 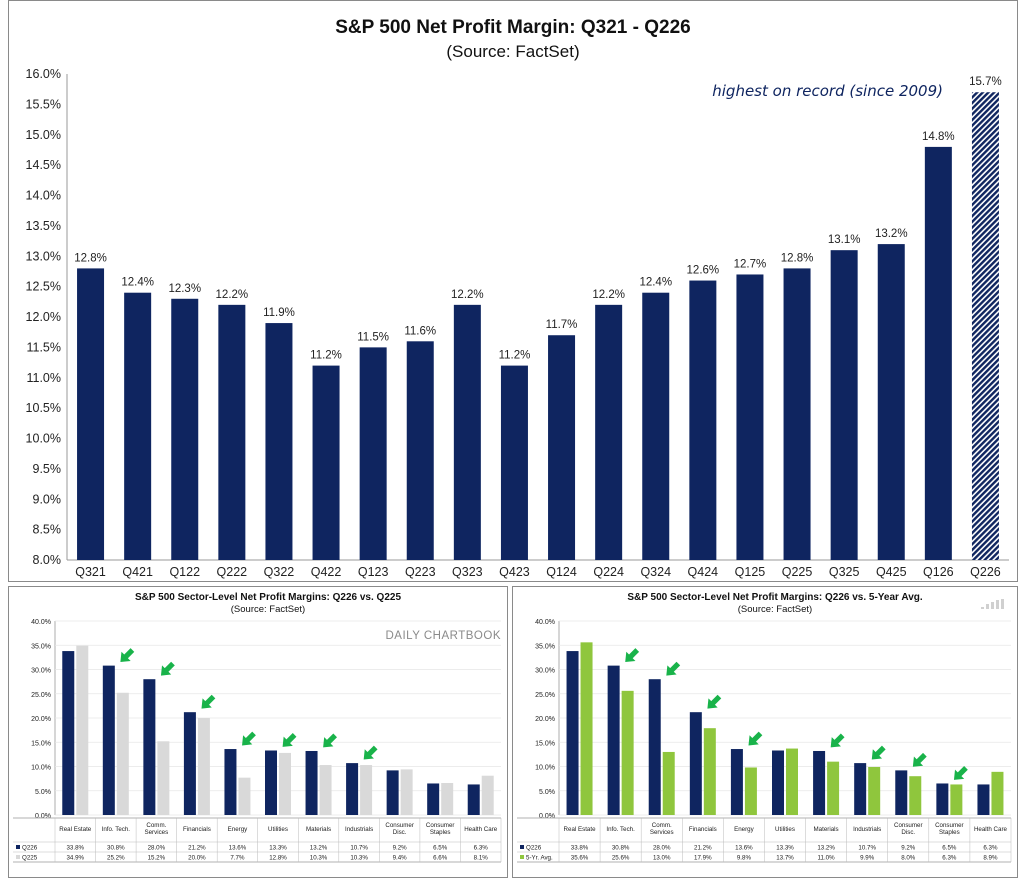 I want to click on cell-value: 33.8%, so click(x=75, y=848).